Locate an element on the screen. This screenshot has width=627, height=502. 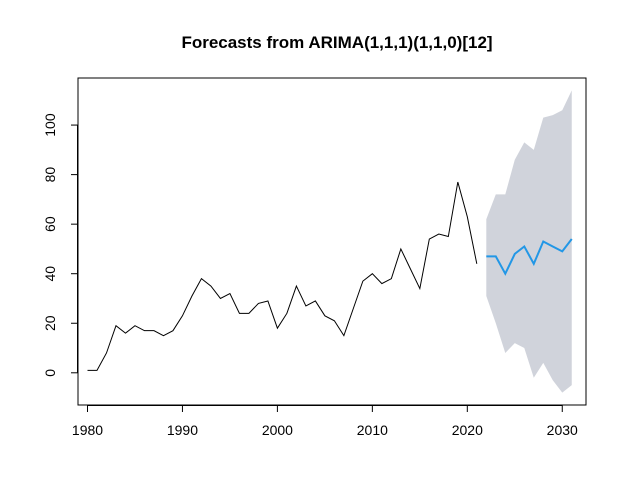
forecast-line is located at coordinates (529, 257).